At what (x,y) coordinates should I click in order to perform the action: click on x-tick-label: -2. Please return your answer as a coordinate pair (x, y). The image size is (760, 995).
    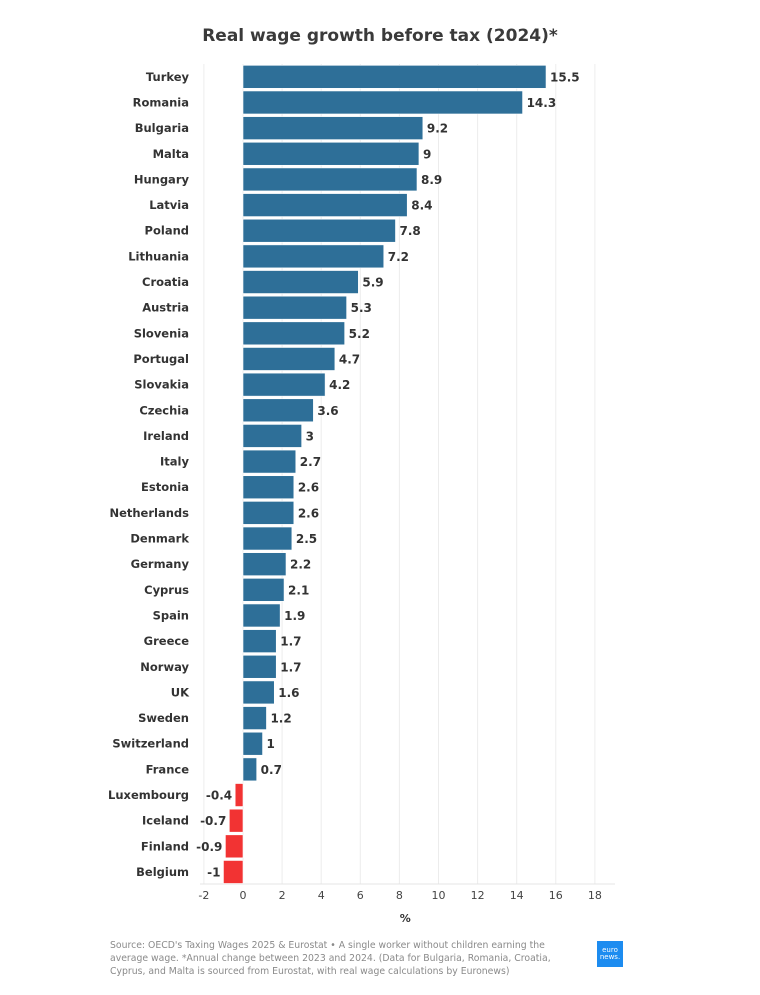
    Looking at the image, I should click on (203, 895).